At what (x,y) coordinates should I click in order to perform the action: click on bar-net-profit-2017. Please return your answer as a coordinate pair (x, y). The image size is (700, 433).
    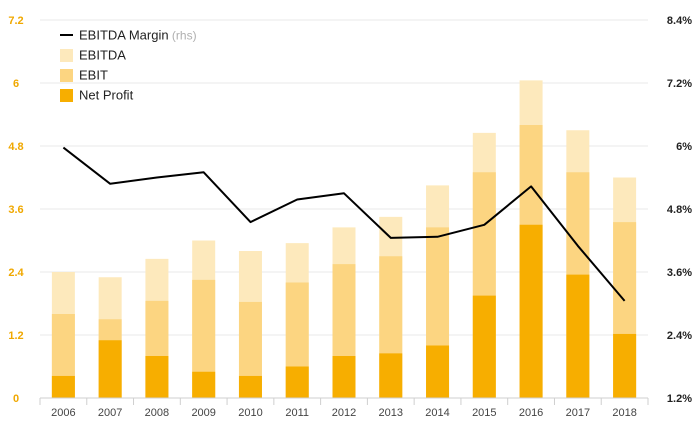
    Looking at the image, I should click on (578, 336).